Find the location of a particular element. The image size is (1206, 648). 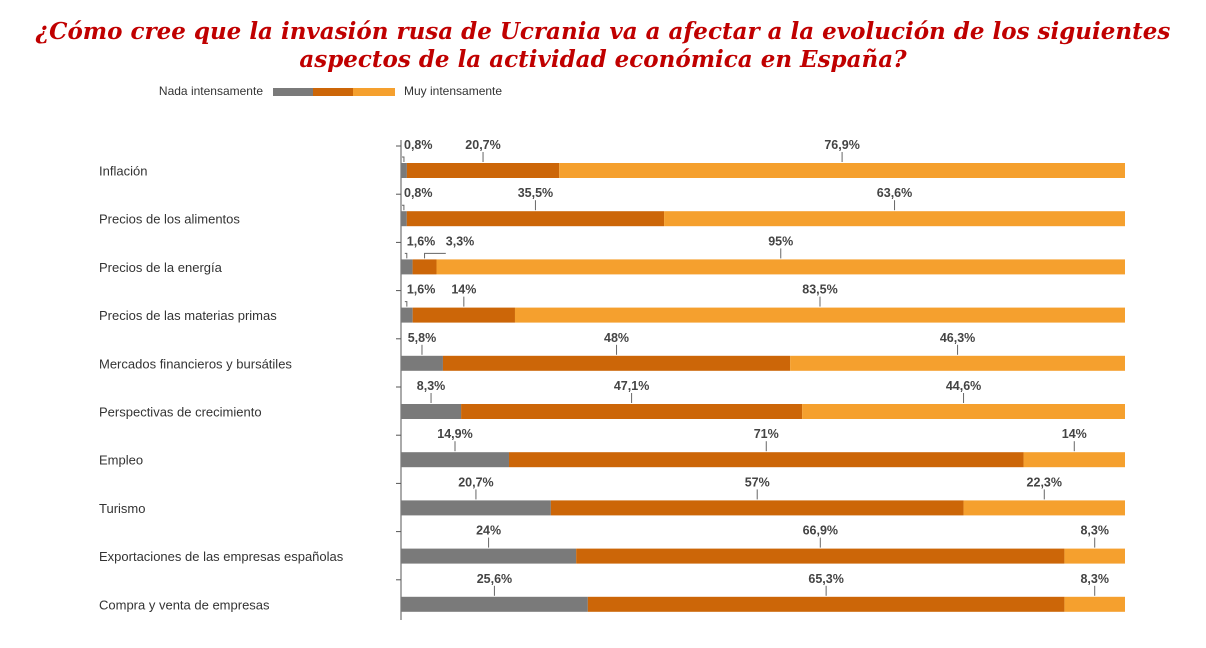

value-label: 83,5% is located at coordinates (819, 290).